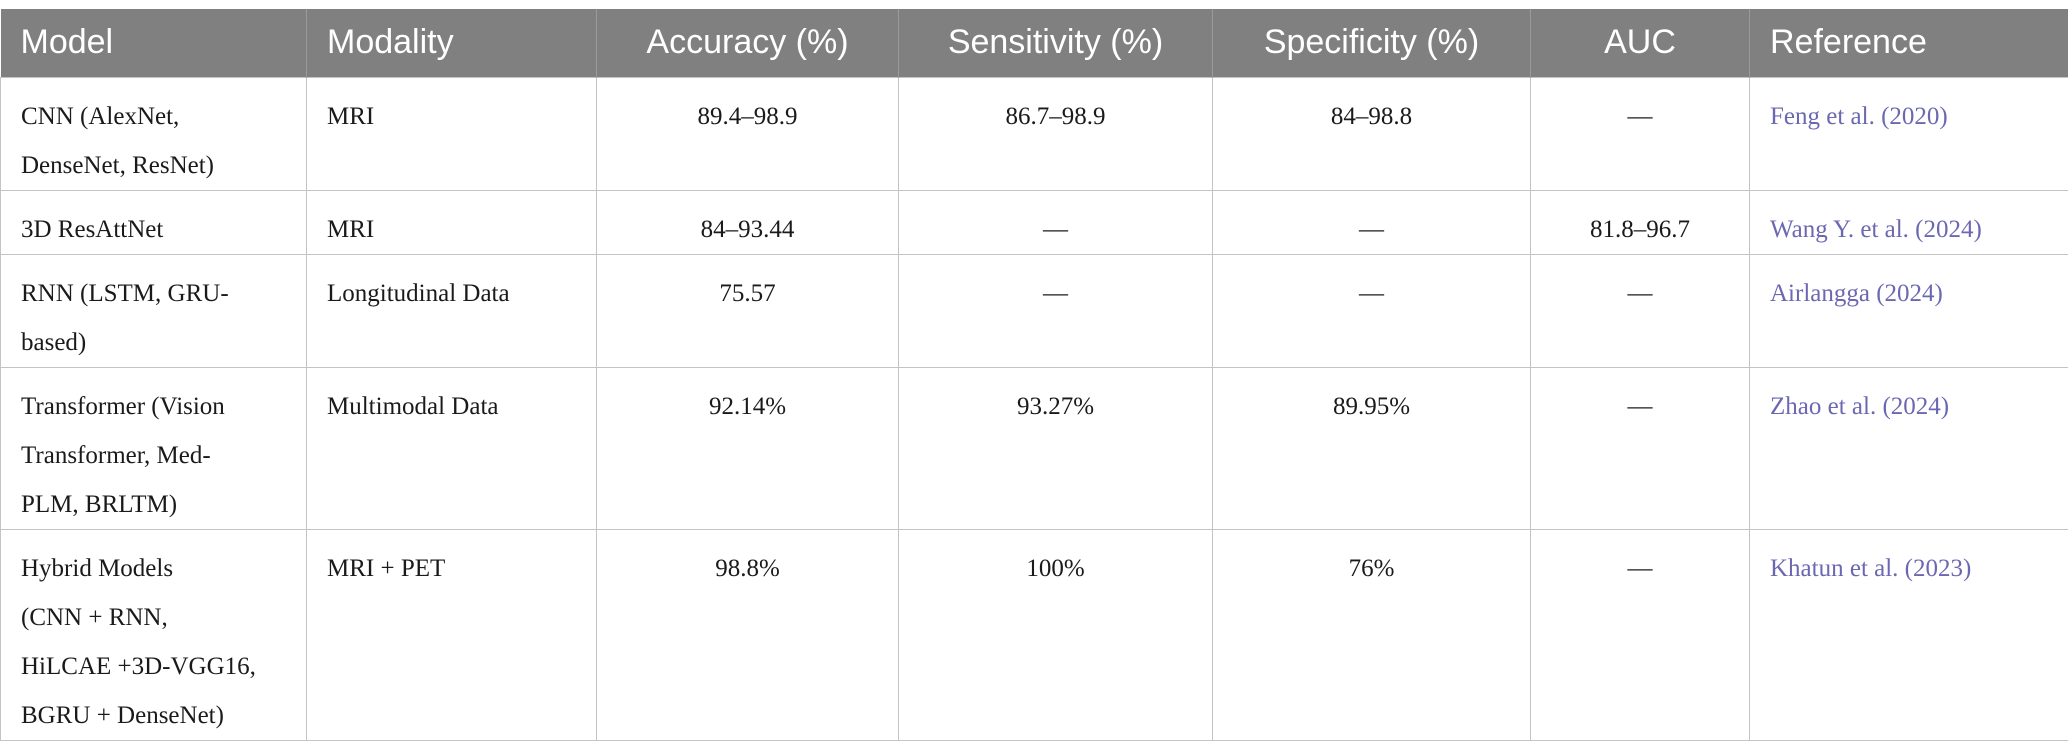 The width and height of the screenshot is (2068, 752). I want to click on cell-sensitivity: 93.27%, so click(1055, 448).